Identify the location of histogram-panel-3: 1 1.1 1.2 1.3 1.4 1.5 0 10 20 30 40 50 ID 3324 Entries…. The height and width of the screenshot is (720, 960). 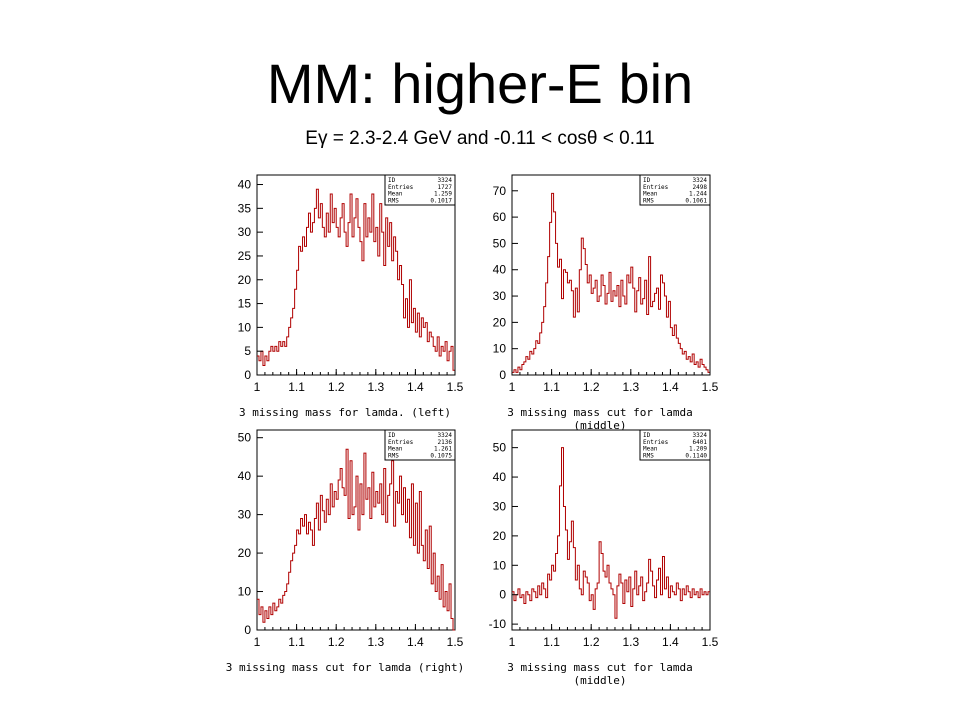
(345, 550).